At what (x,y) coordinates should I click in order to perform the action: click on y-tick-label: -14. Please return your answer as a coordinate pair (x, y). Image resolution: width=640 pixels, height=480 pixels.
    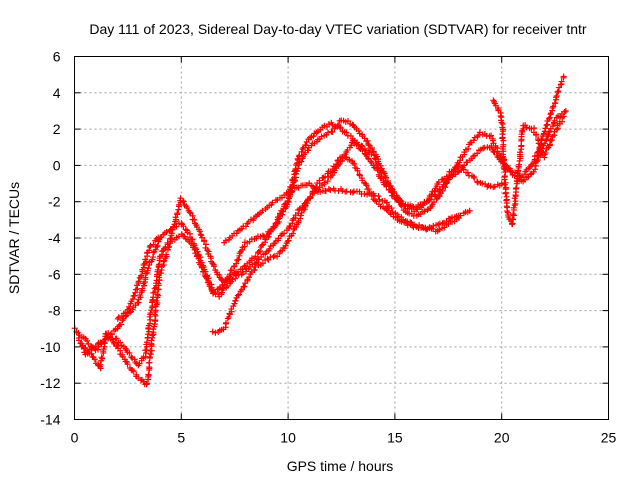
    Looking at the image, I should click on (50, 420).